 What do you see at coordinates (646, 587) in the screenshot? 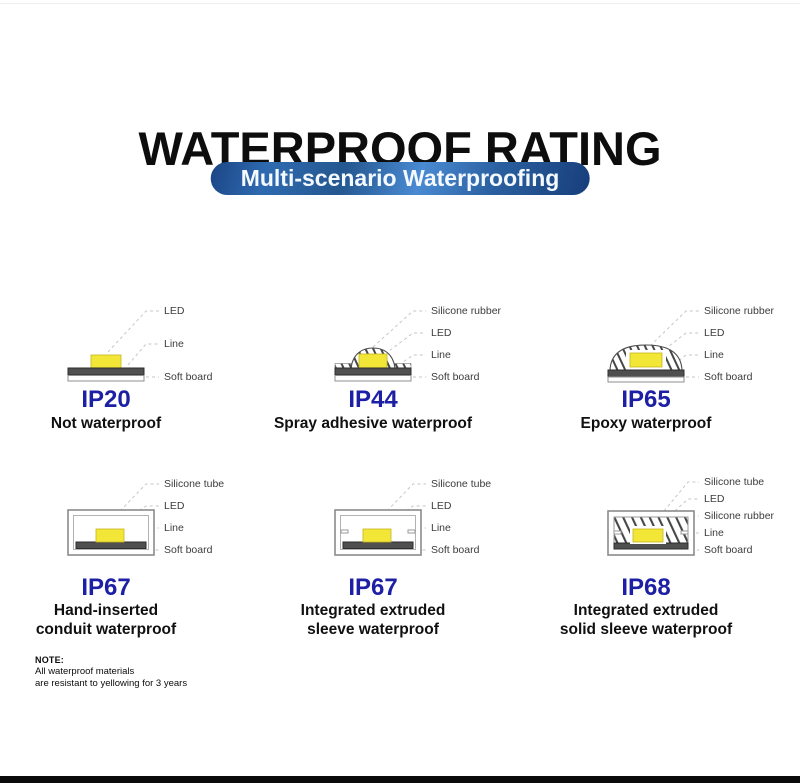
I see `ip-rating: IP68` at bounding box center [646, 587].